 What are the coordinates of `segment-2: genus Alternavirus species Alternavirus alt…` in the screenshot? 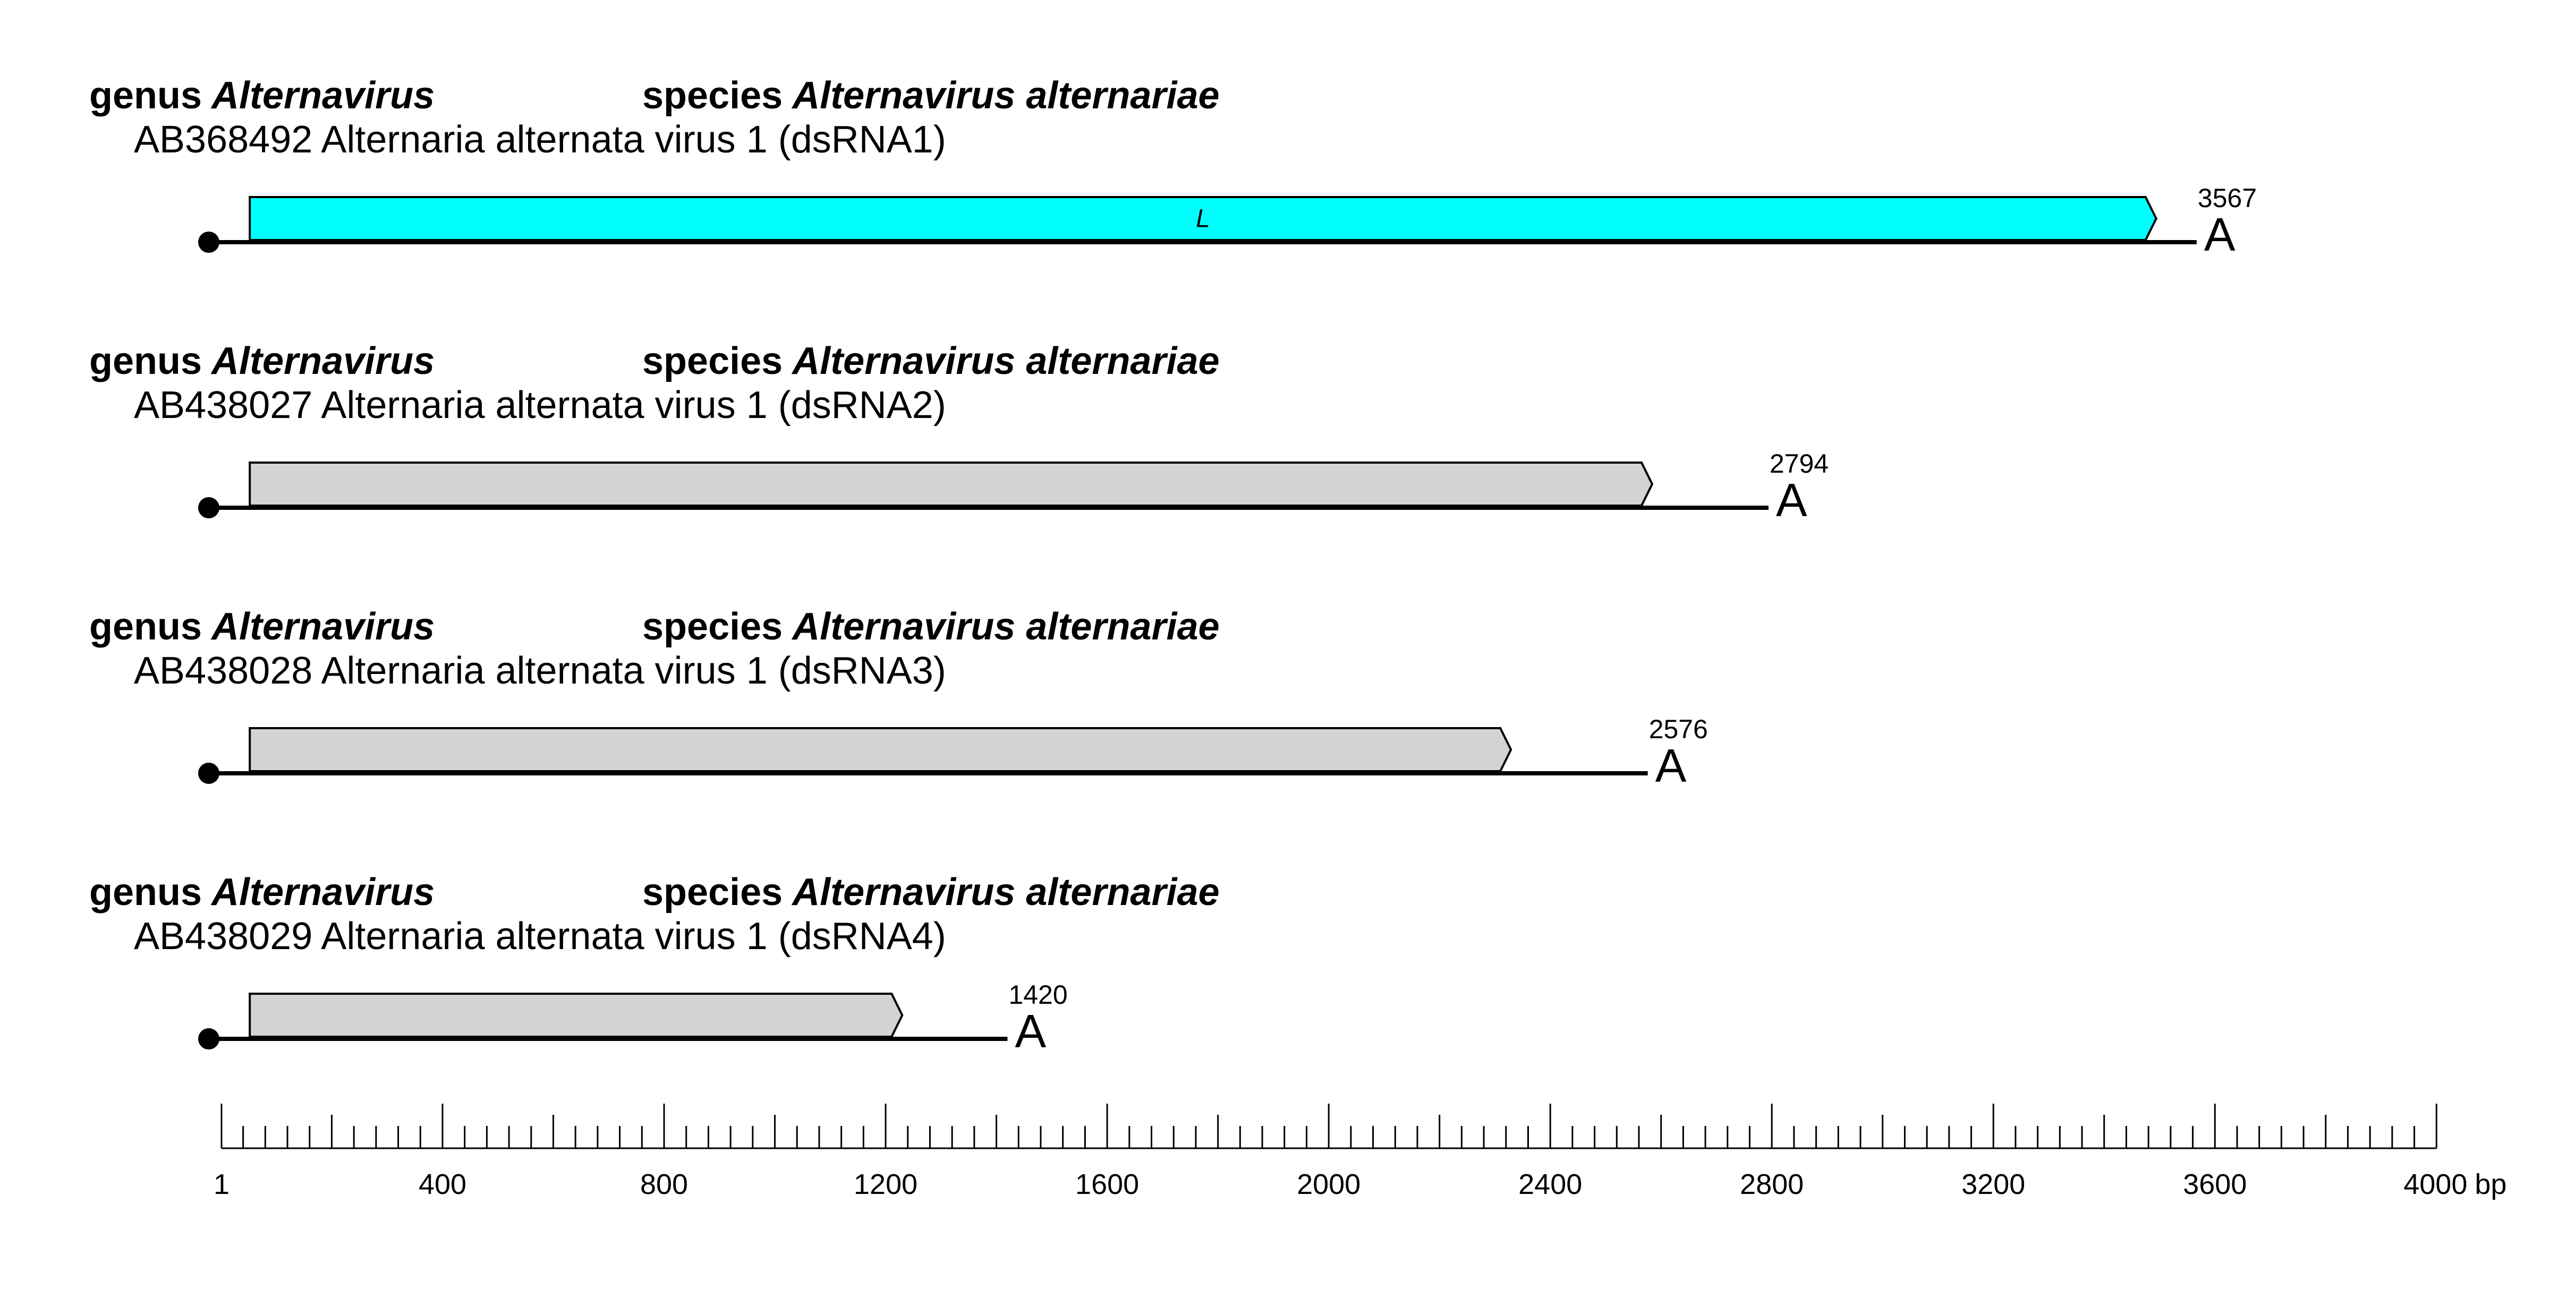 It's located at (959, 433).